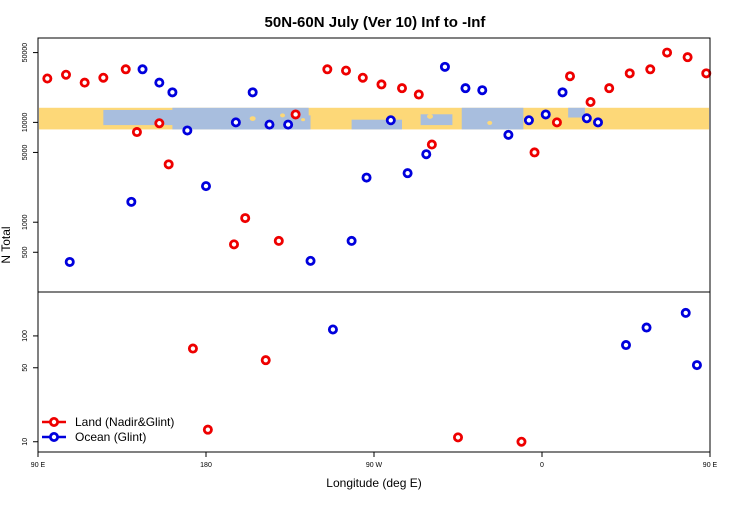  Describe the element at coordinates (54, 436) in the screenshot. I see `legend-ocean-marker` at that location.